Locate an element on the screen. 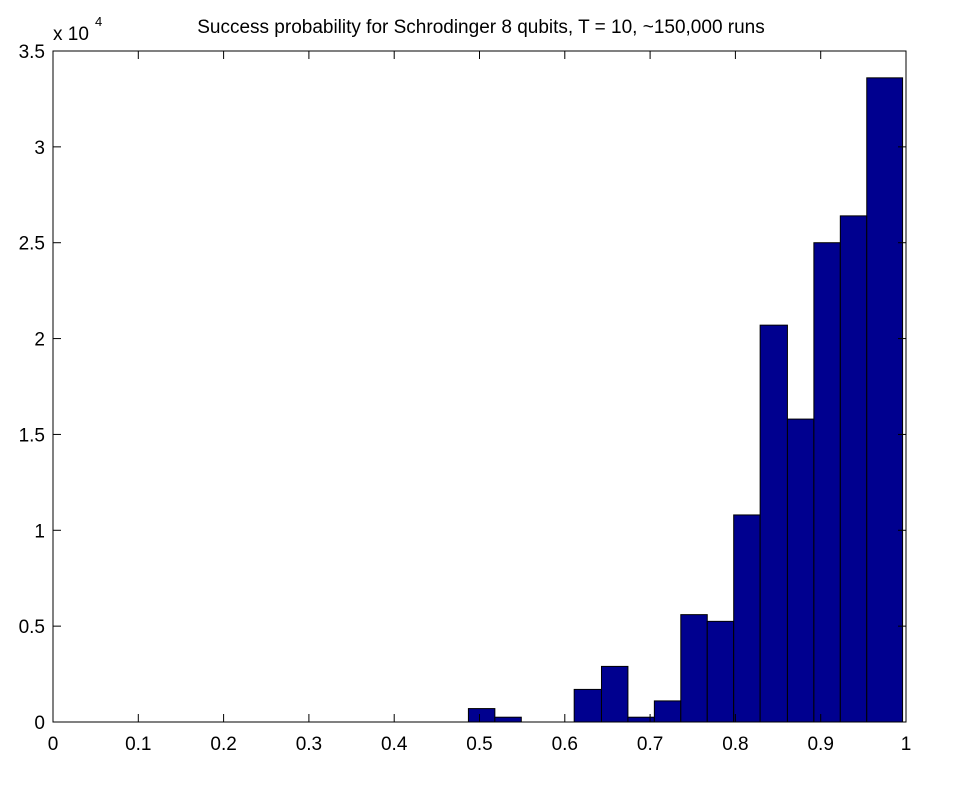 The height and width of the screenshot is (787, 954). x-tick-label: 0.2 is located at coordinates (223, 744).